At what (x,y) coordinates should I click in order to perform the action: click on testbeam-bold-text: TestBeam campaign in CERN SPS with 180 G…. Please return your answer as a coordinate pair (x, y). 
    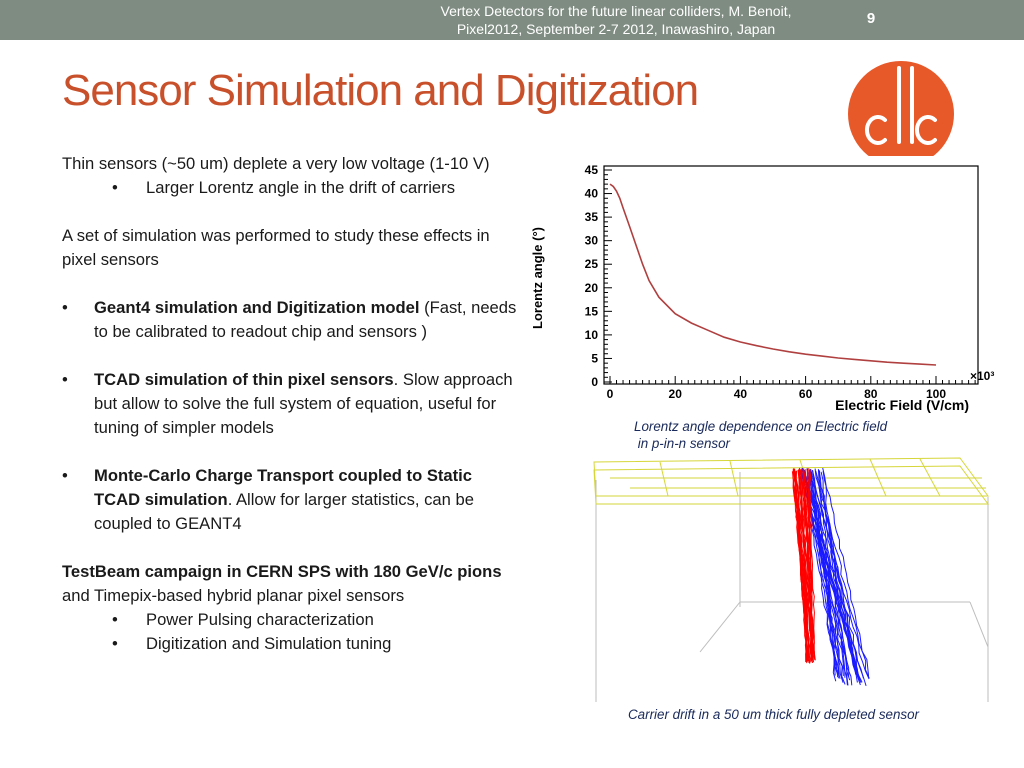
    Looking at the image, I should click on (282, 571).